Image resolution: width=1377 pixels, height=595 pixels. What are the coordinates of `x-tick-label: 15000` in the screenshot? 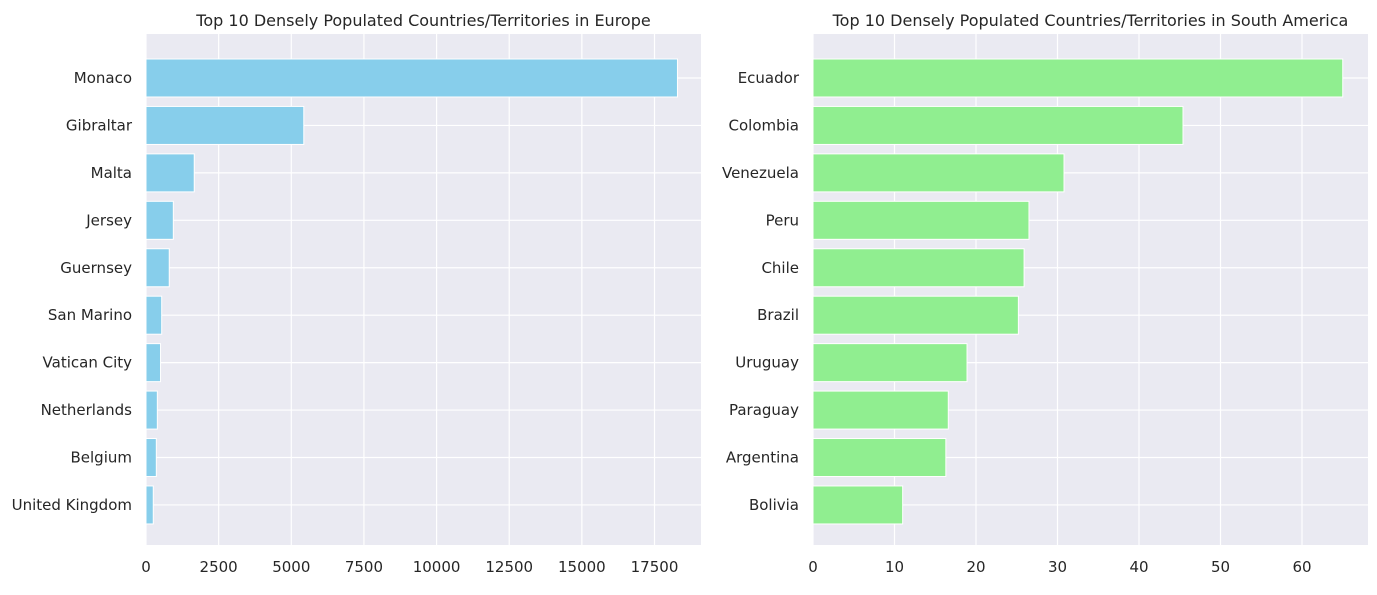 It's located at (582, 567).